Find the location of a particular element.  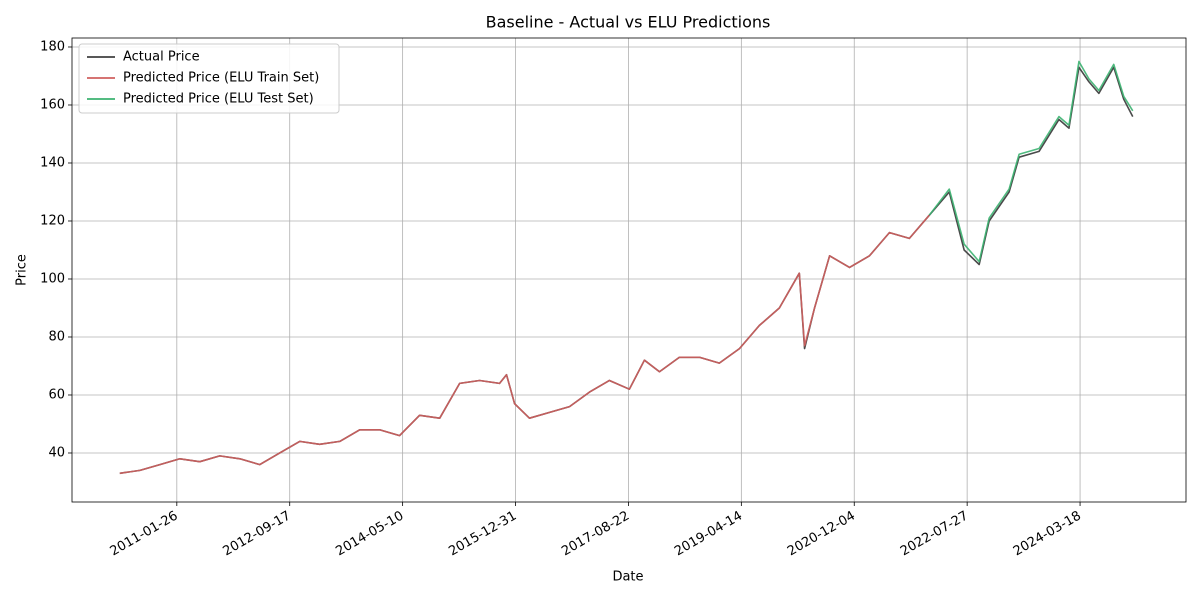

y-tick-label: 160 is located at coordinates (52, 104).